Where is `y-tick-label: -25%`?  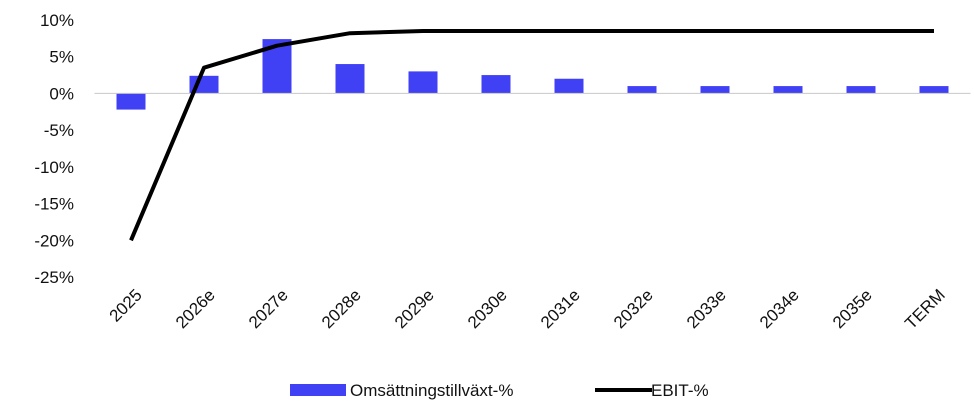
y-tick-label: -25% is located at coordinates (54, 277).